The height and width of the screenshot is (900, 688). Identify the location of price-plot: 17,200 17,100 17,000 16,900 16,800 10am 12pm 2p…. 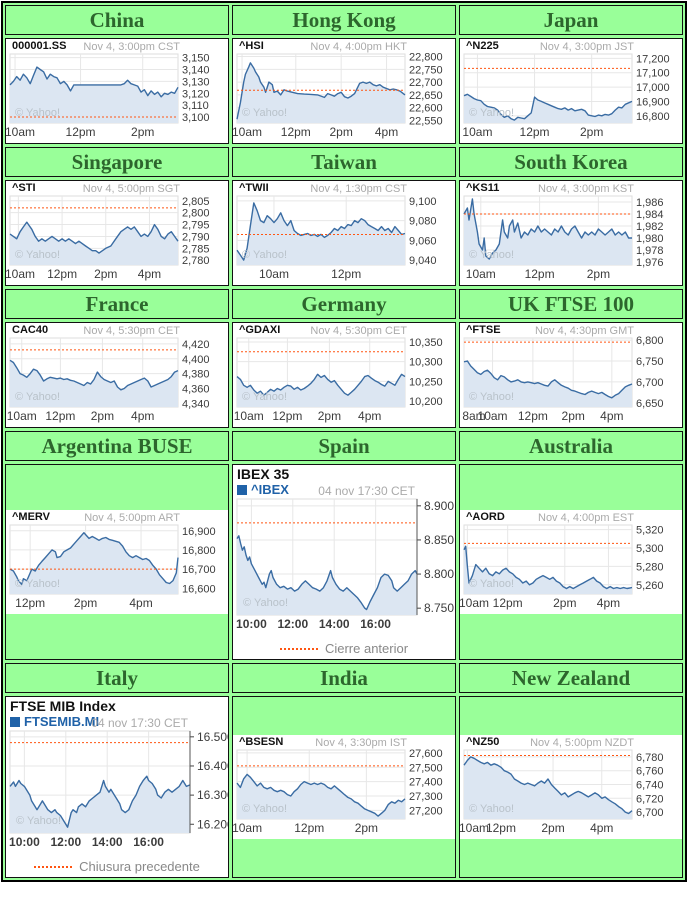
(566, 96).